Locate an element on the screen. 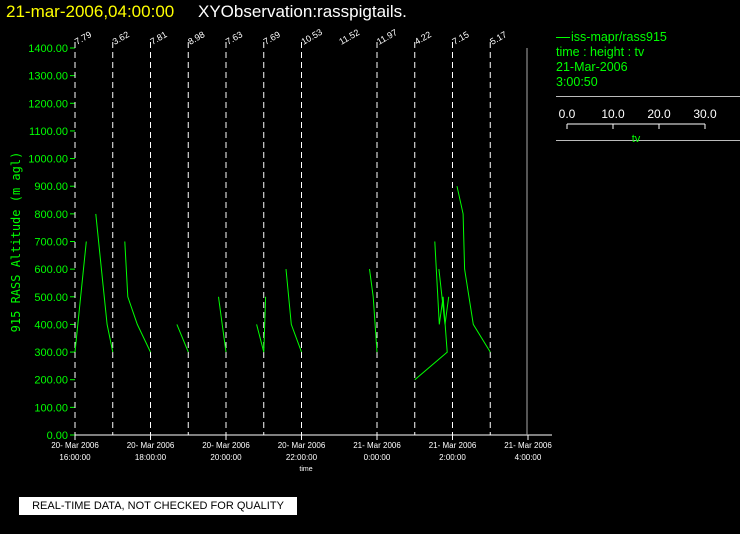 Image resolution: width=740 pixels, height=534 pixels. y-tick-label: 900.00 is located at coordinates (51, 187).